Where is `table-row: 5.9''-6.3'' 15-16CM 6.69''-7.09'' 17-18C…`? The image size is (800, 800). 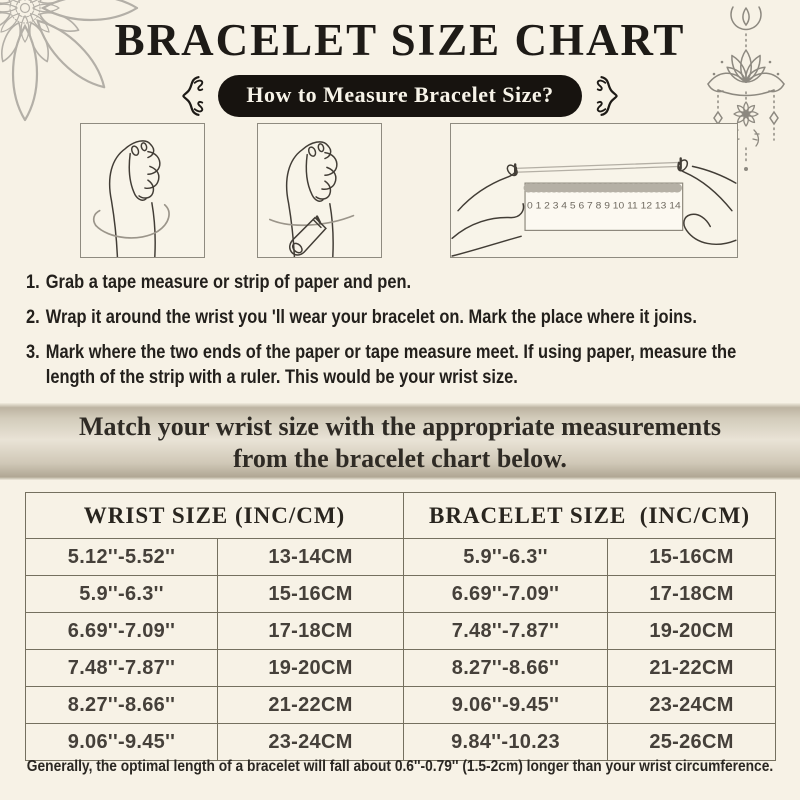
table-row: 5.9''-6.3'' 15-16CM 6.69''-7.09'' 17-18C… is located at coordinates (400, 594).